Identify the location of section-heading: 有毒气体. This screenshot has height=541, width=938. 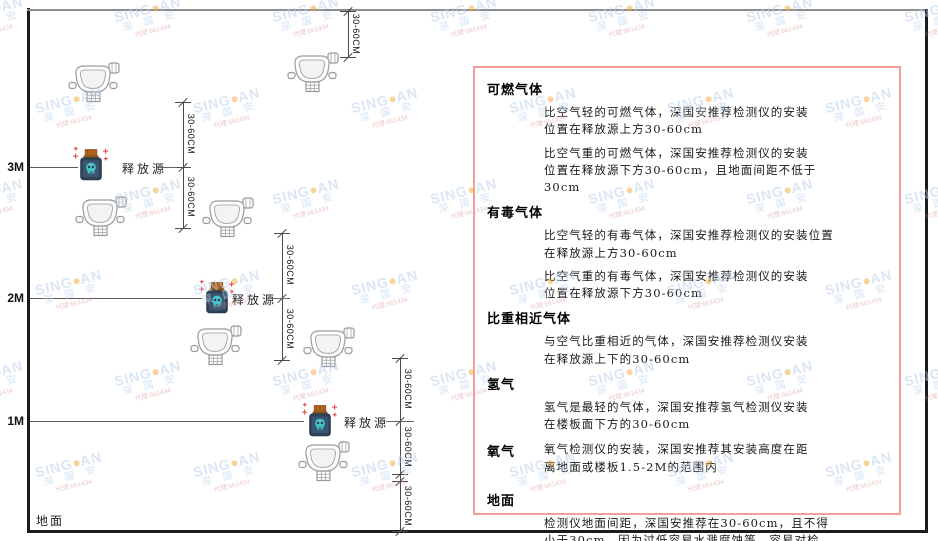
(515, 214).